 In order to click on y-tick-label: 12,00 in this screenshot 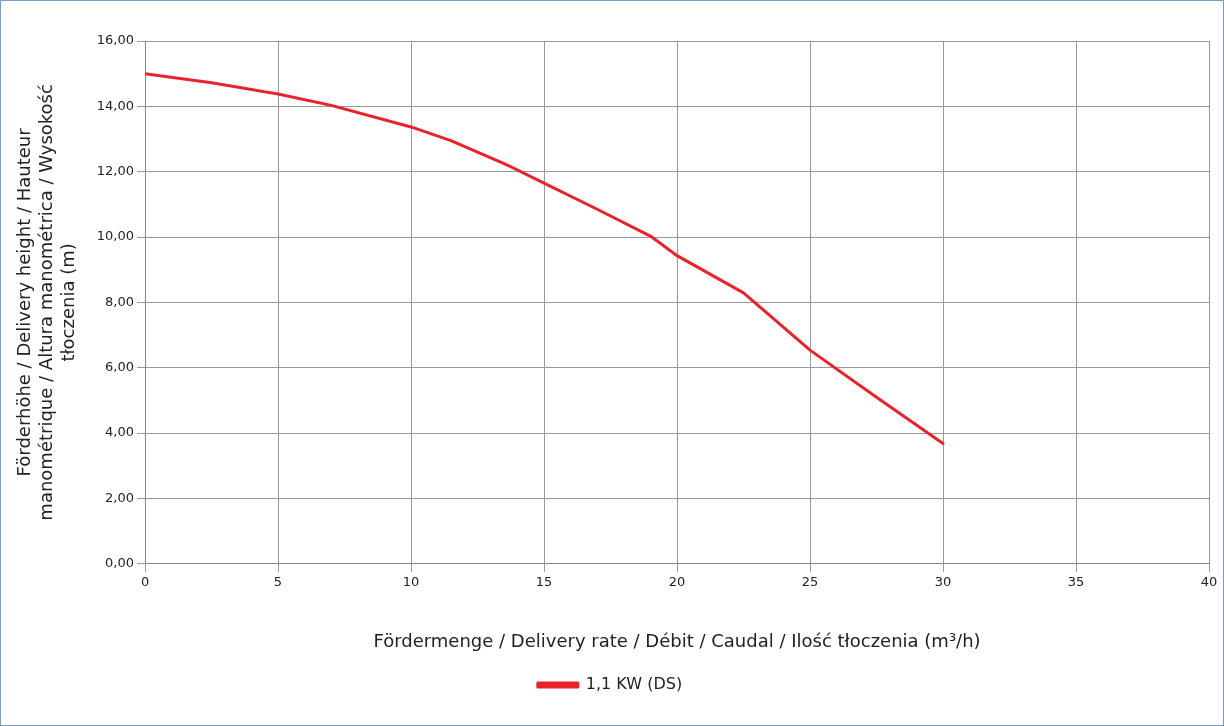, I will do `click(115, 171)`.